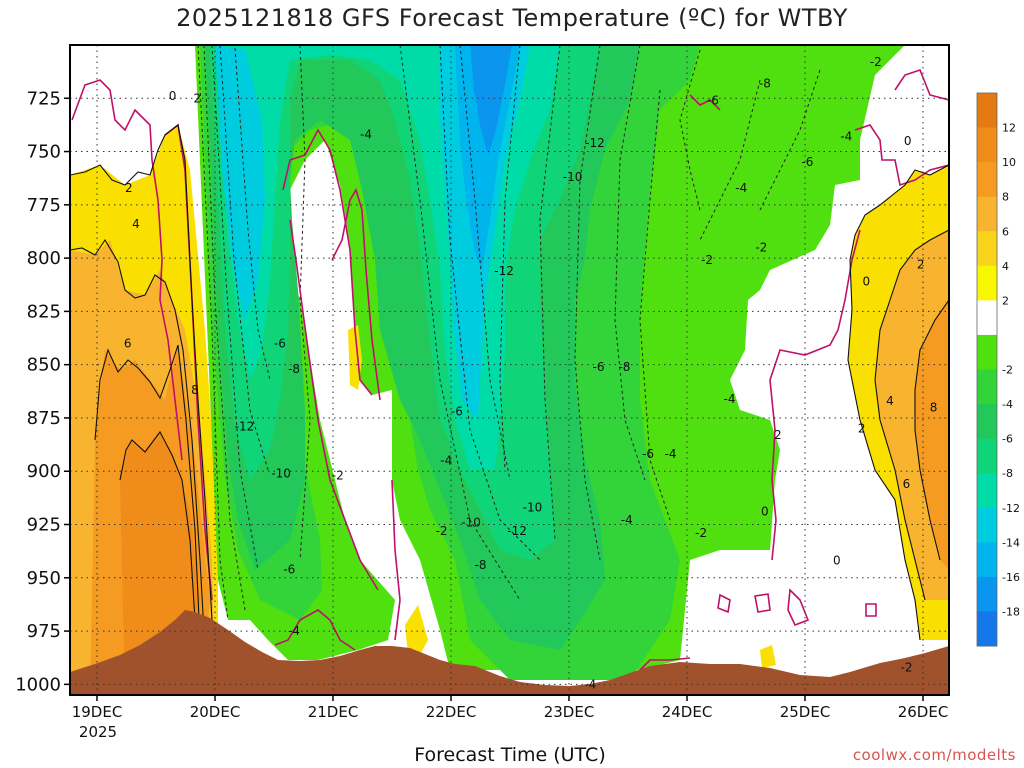 This screenshot has height=768, width=1024. What do you see at coordinates (509, 652) in the screenshot?
I see `terrain` at bounding box center [509, 652].